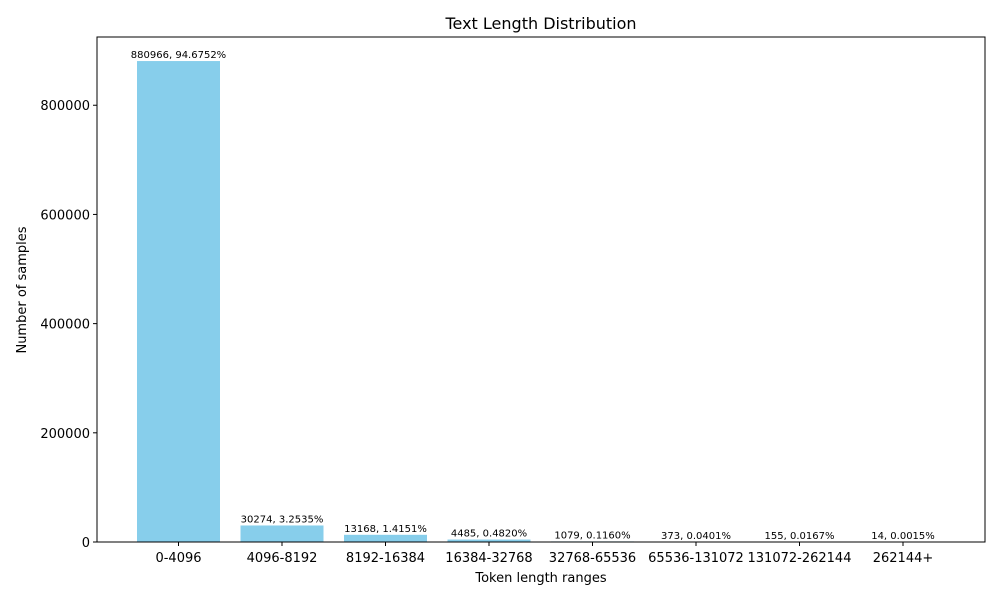 Image resolution: width=1000 pixels, height=600 pixels. I want to click on y-tick-label-0: 0, so click(86, 543).